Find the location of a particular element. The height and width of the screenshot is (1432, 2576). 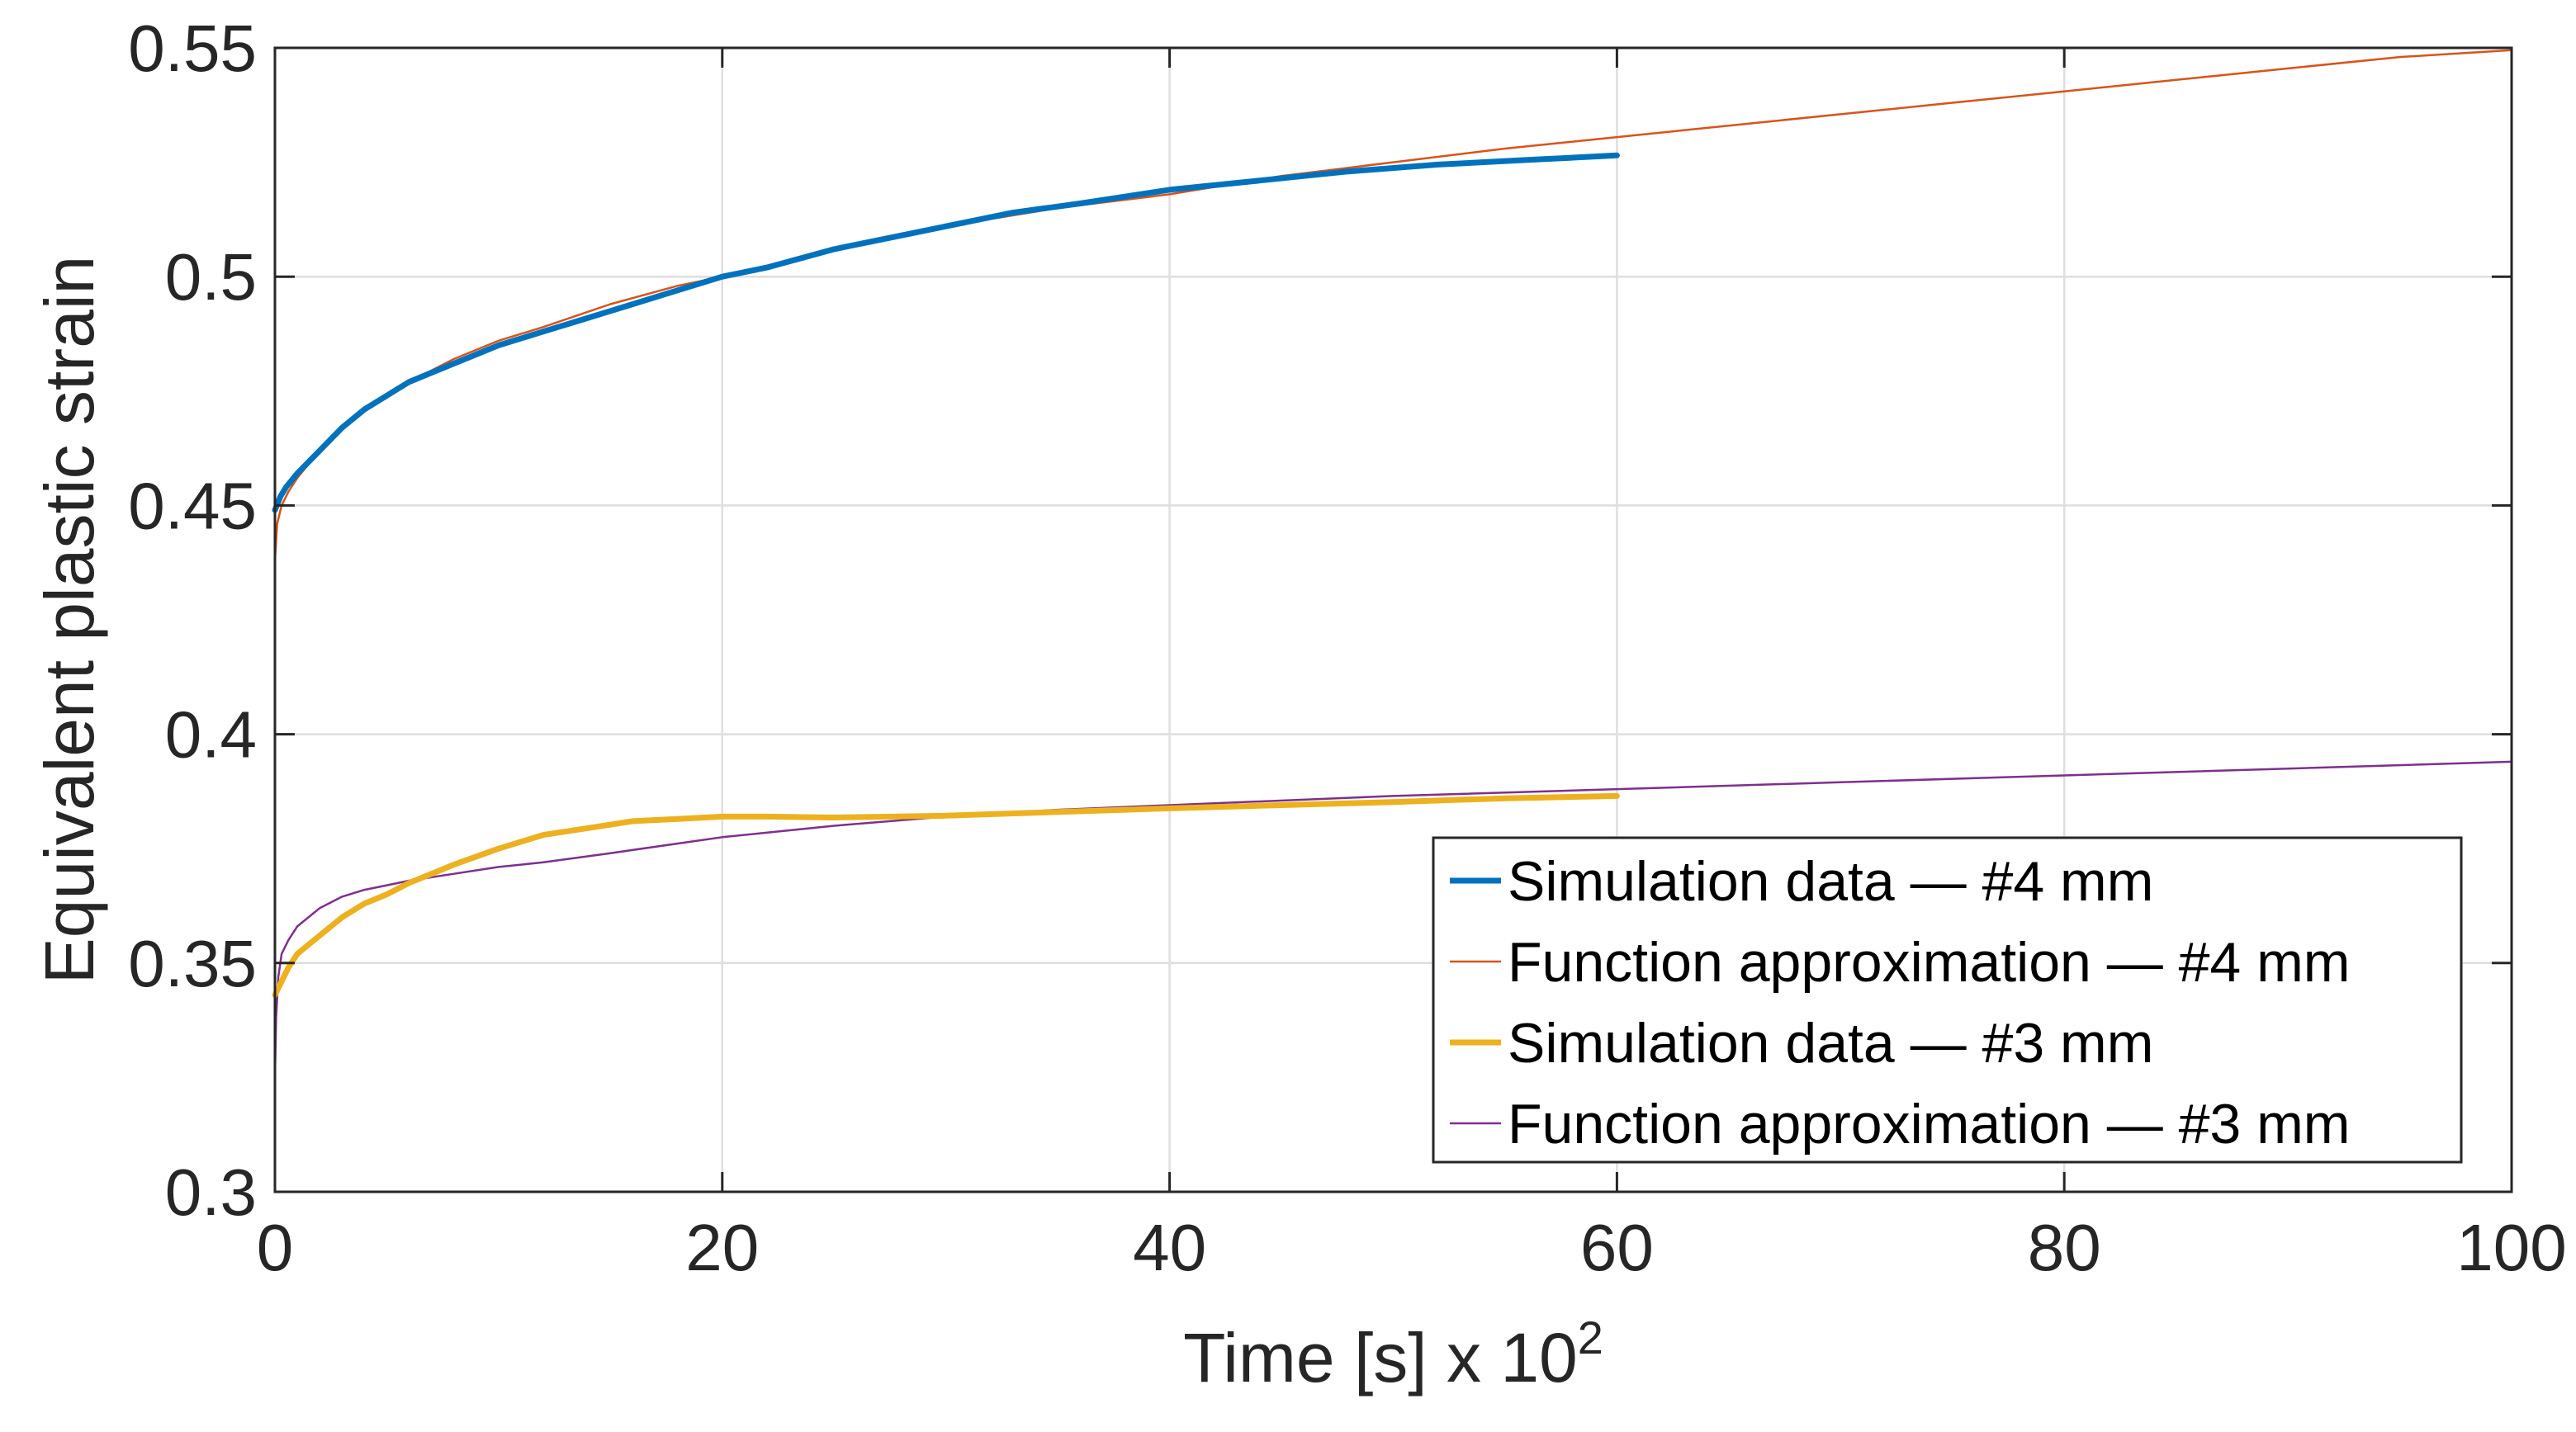

x-tick-label: 0 is located at coordinates (275, 1248).